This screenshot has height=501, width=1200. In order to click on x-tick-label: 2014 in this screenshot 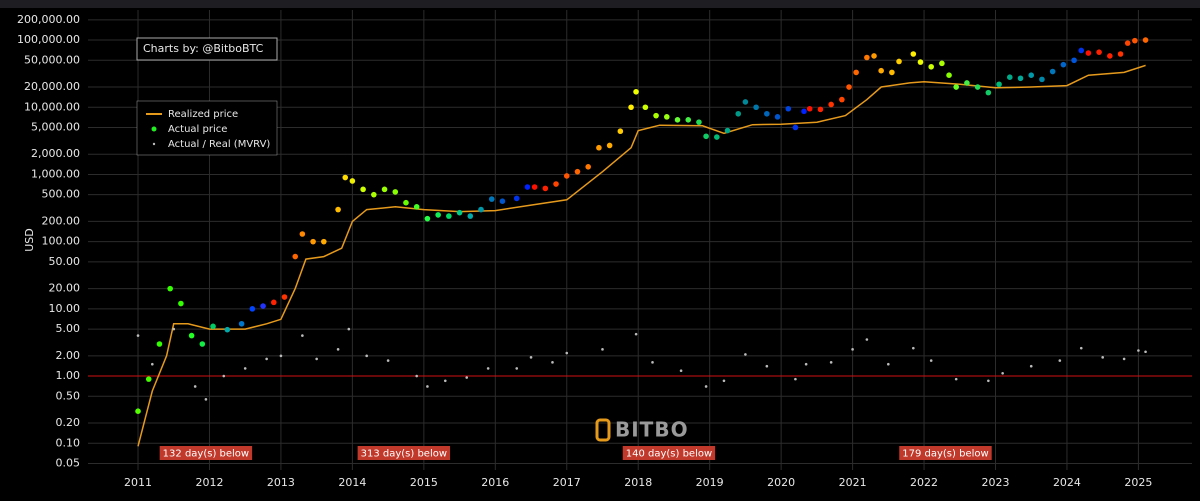, I will do `click(352, 482)`.